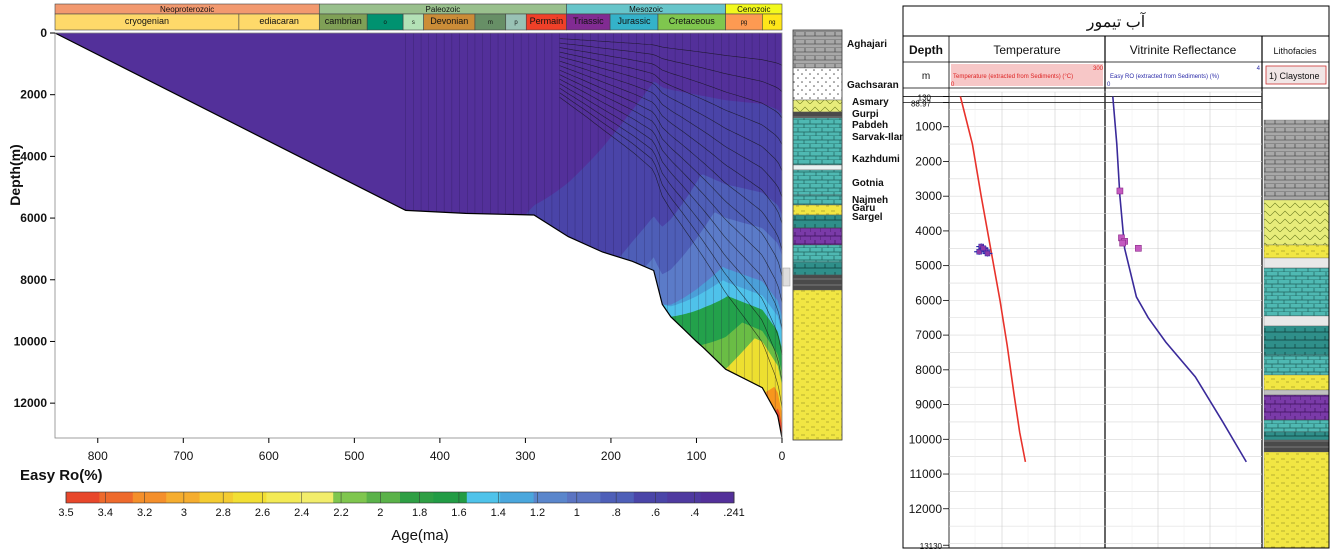  What do you see at coordinates (577, 513) in the screenshot?
I see `legend-label: 1` at bounding box center [577, 513].